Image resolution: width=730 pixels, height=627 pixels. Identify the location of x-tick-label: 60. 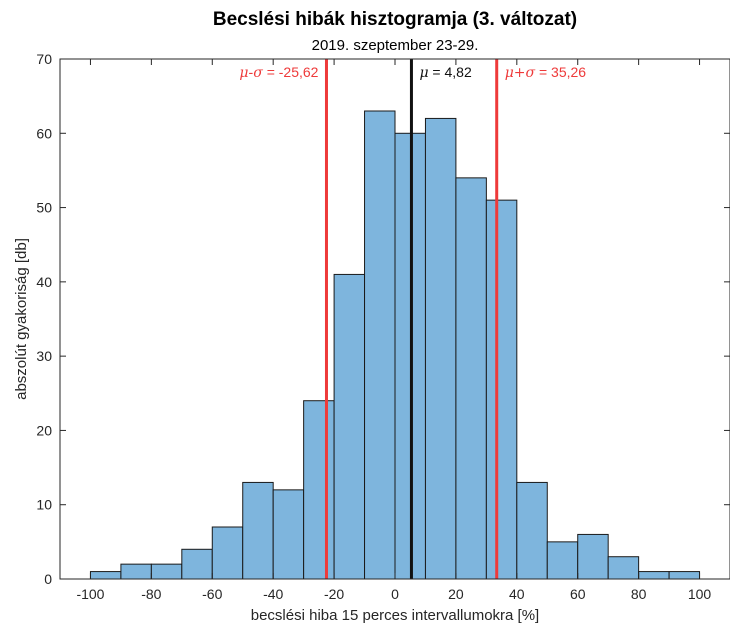
(578, 594).